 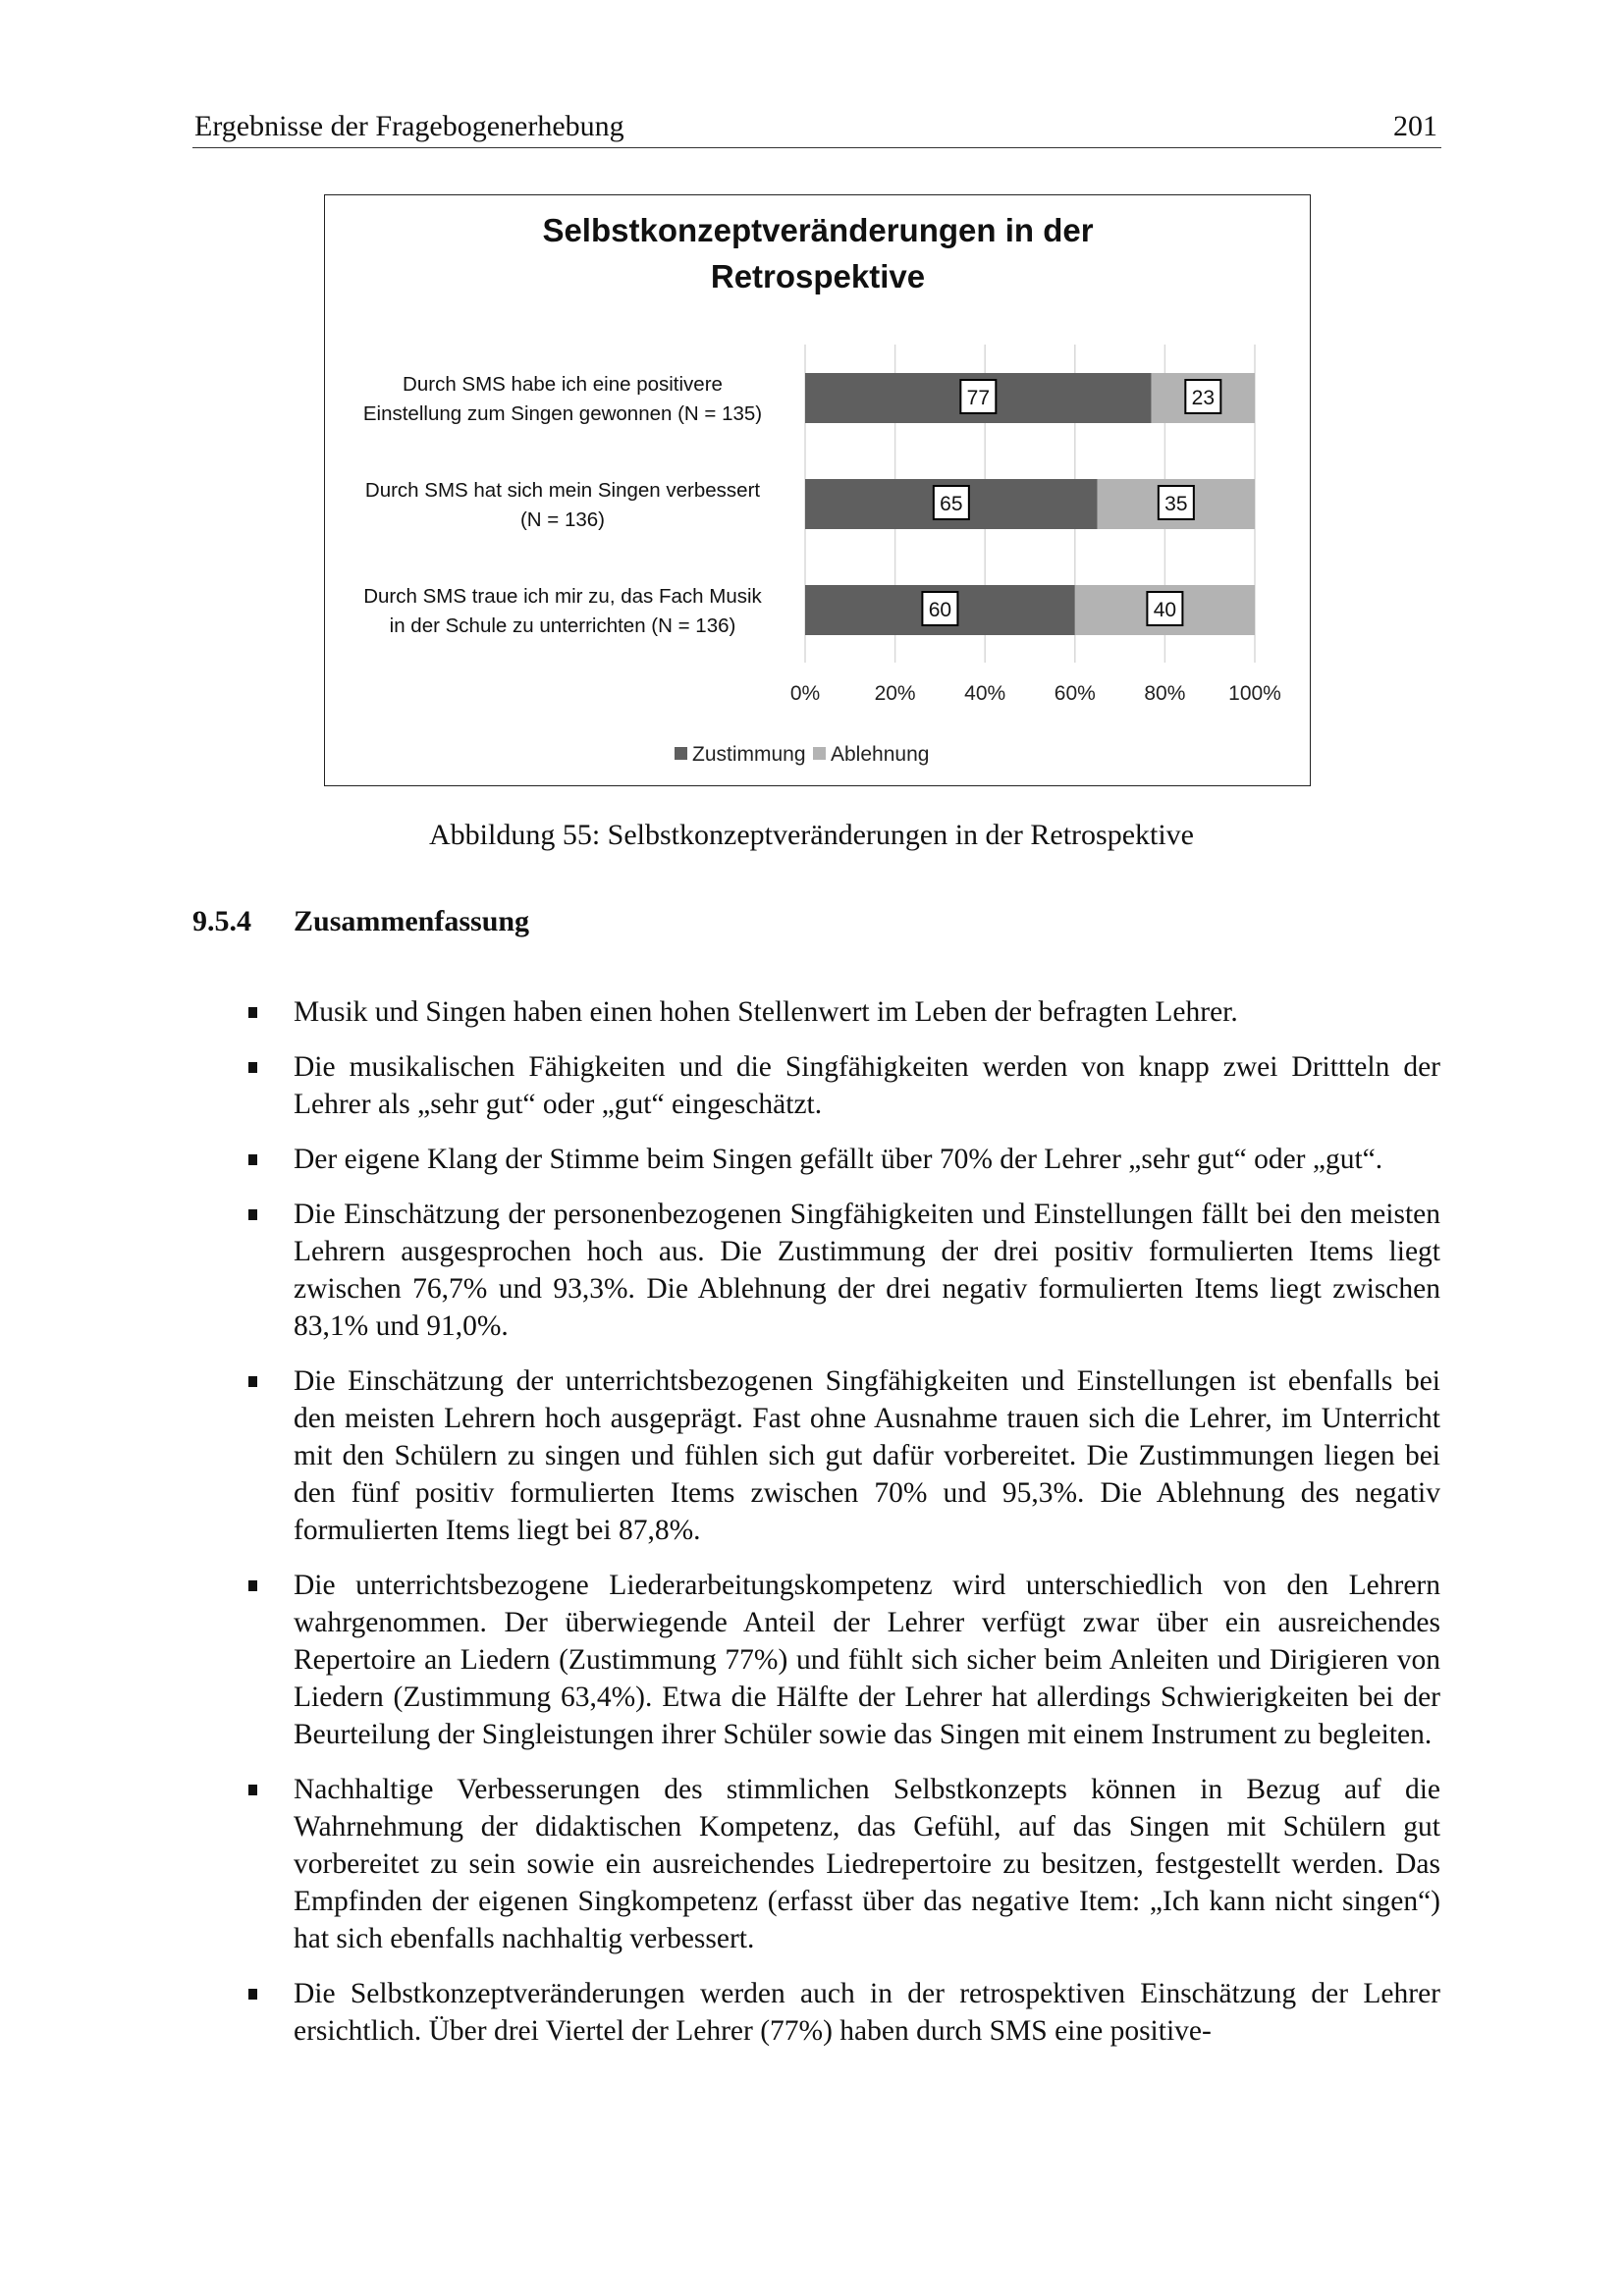 What do you see at coordinates (563, 384) in the screenshot?
I see `category-label: Durch SMS habe ich eine positivere` at bounding box center [563, 384].